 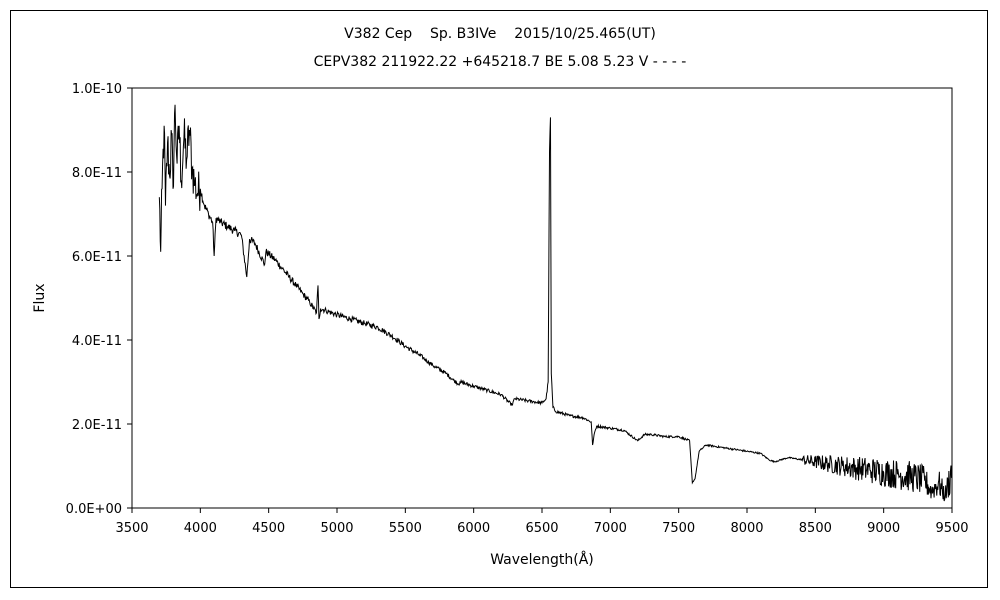 What do you see at coordinates (541, 528) in the screenshot?
I see `x-tick-label: 6500` at bounding box center [541, 528].